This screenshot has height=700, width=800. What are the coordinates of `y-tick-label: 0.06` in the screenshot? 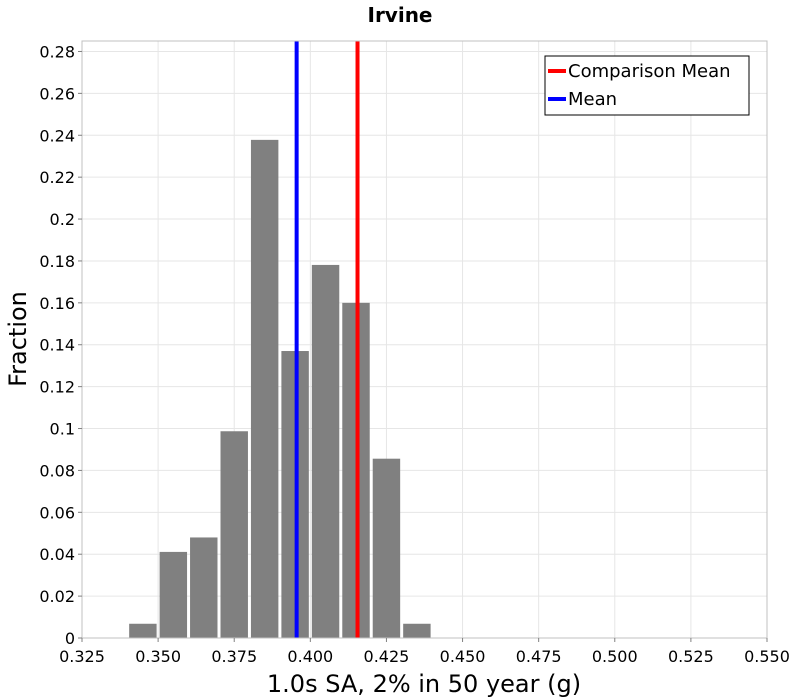 It's located at (57, 512).